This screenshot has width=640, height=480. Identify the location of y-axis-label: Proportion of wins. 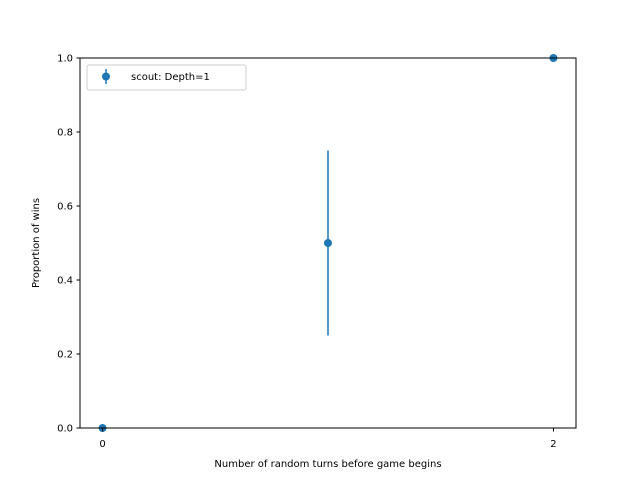
(36, 243).